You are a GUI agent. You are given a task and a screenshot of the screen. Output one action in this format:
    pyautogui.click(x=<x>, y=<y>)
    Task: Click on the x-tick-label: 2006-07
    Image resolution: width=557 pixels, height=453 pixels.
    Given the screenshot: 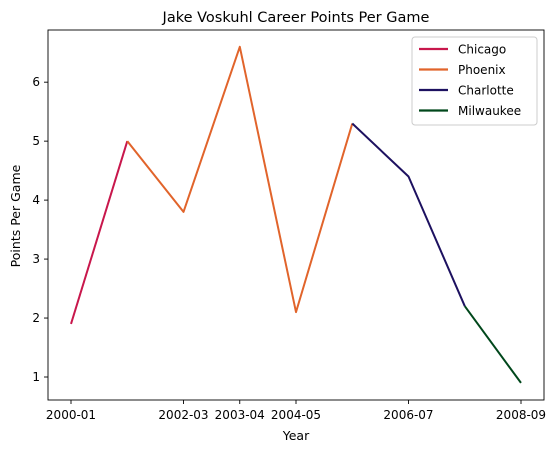 What is the action you would take?
    pyautogui.click(x=408, y=415)
    